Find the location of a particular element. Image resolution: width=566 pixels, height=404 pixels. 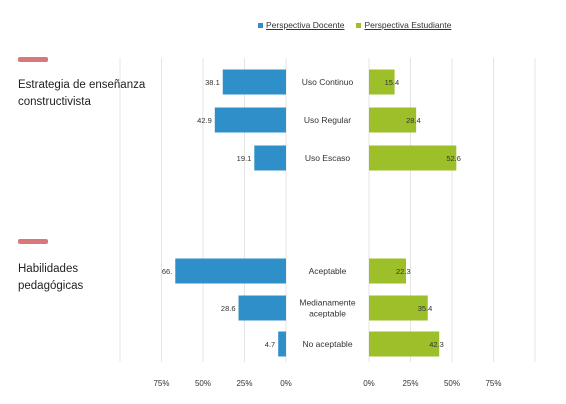

legend-label-docente: Perspectiva Docente is located at coordinates (305, 25).